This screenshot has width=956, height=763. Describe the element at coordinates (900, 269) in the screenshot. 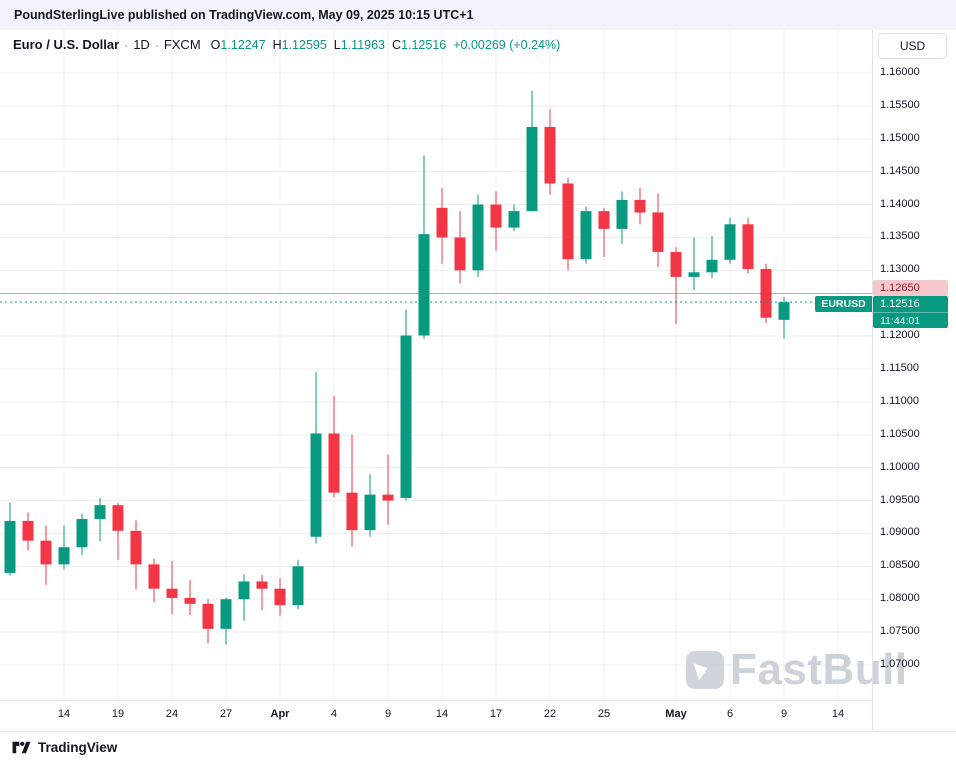

I see `price-tick-label: 1.13000` at that location.